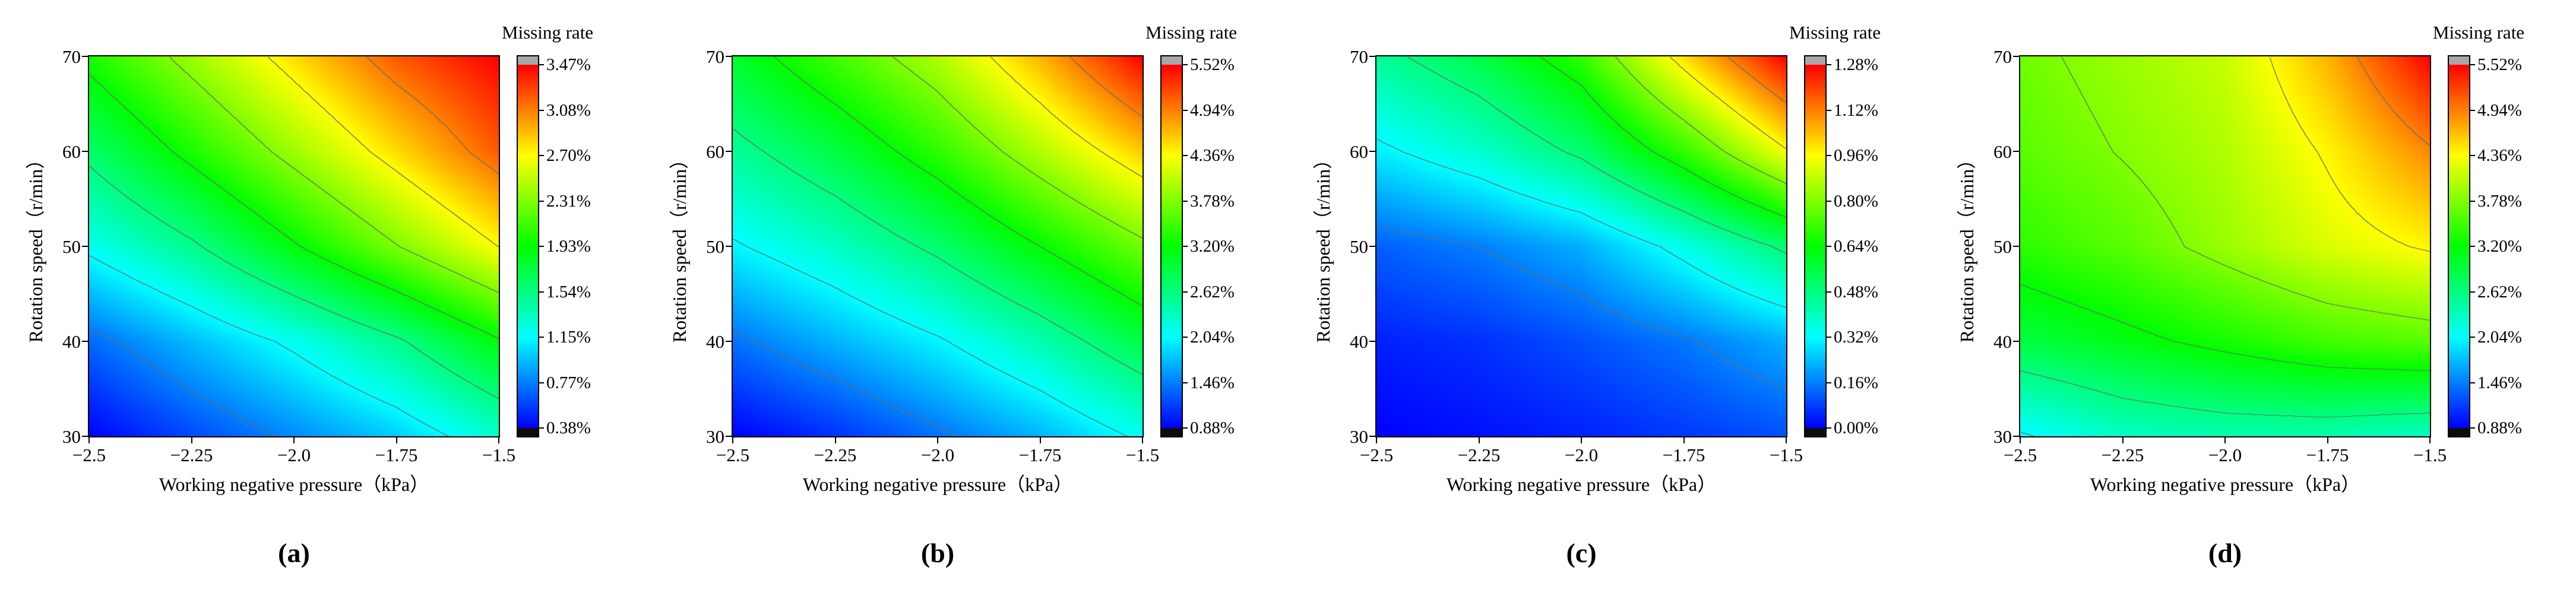  Describe the element at coordinates (2499, 110) in the screenshot. I see `colorbar-tick-label: 4.94%` at that location.